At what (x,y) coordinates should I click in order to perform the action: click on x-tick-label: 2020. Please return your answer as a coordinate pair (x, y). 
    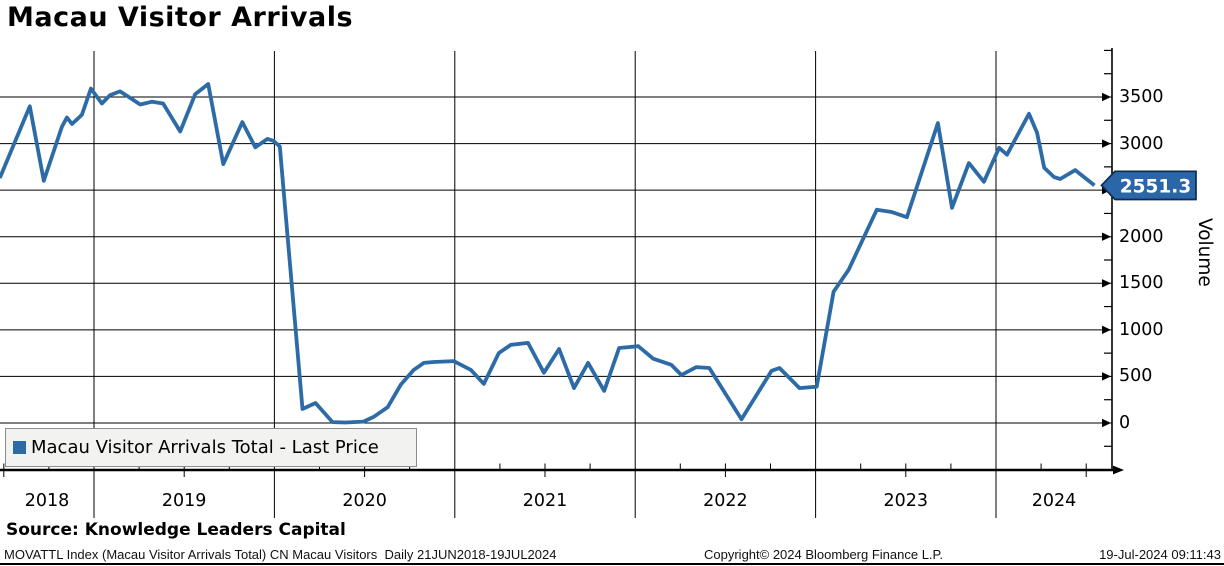
    Looking at the image, I should click on (364, 501).